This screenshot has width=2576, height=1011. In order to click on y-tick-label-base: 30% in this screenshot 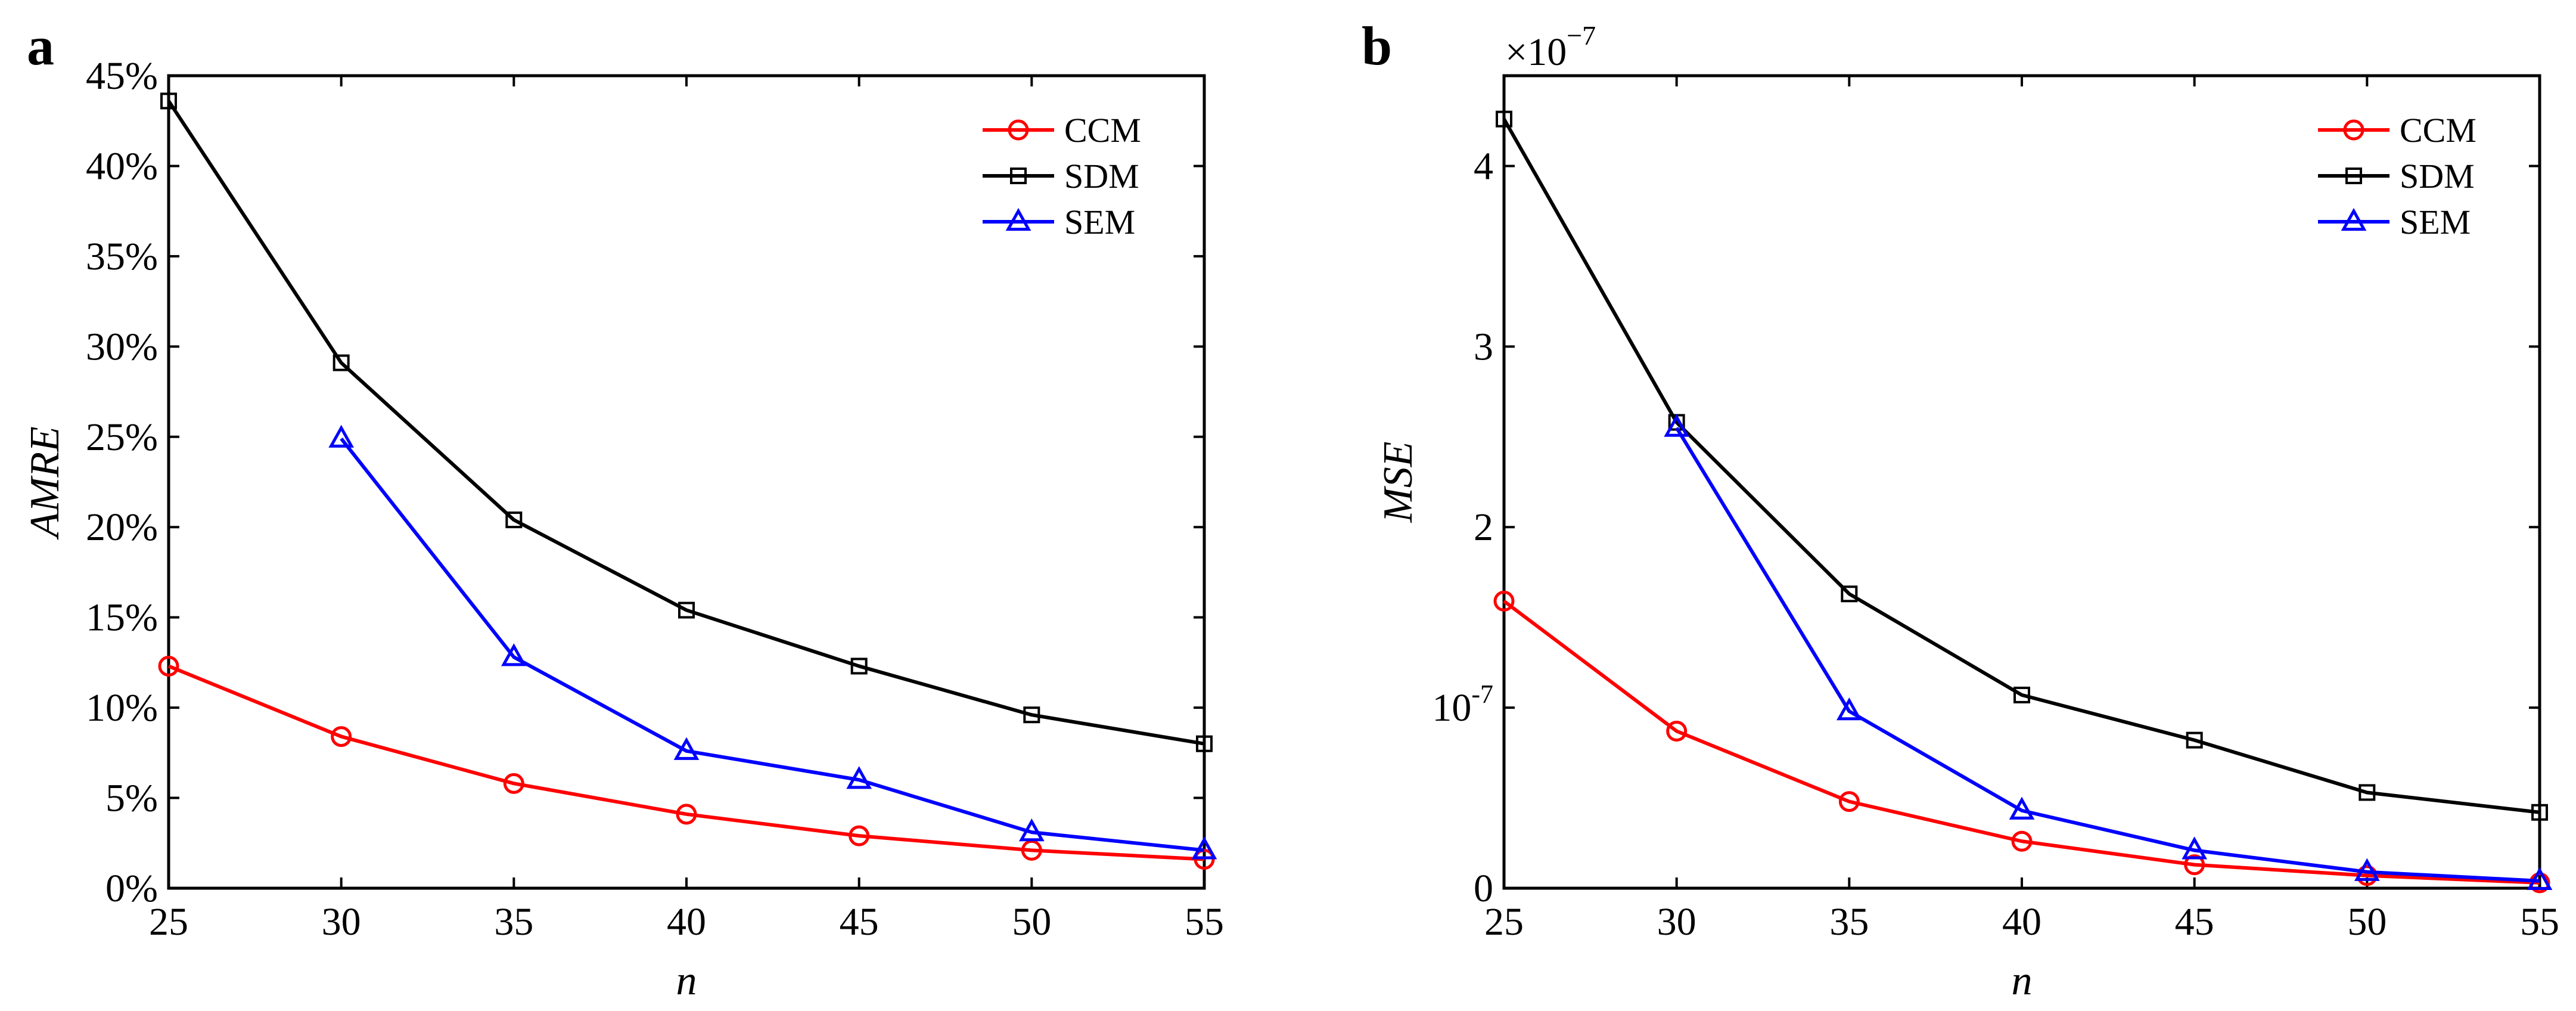, I will do `click(122, 347)`.